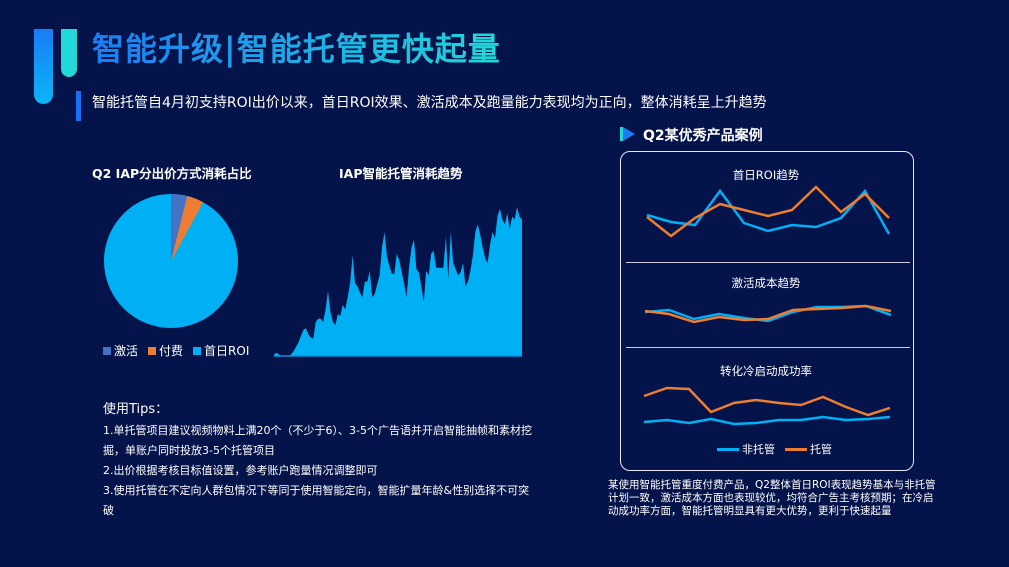 The height and width of the screenshot is (567, 1009). Describe the element at coordinates (398, 282) in the screenshot. I see `area-chart` at that location.